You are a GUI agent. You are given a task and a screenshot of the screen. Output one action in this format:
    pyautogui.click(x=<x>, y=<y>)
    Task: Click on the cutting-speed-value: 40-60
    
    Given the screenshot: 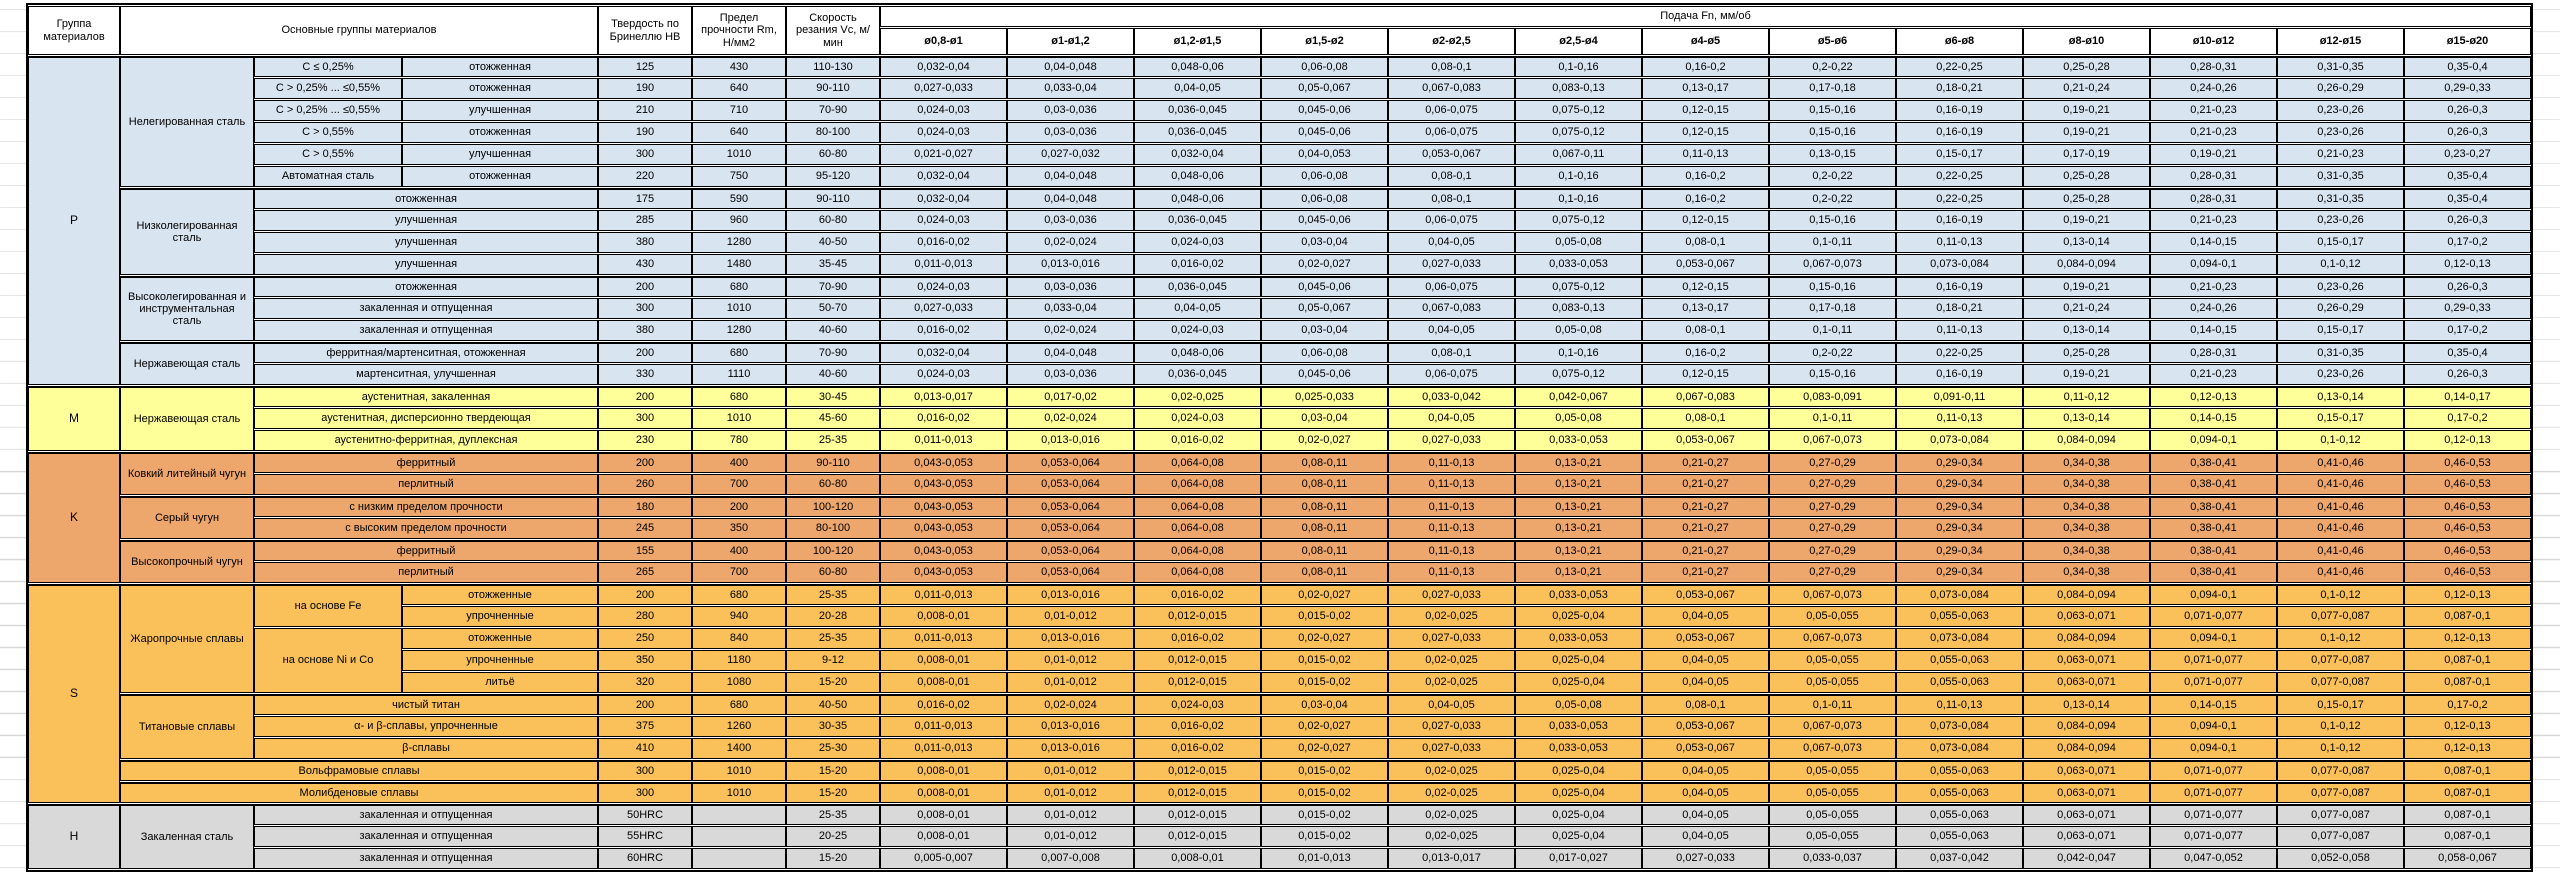 What is the action you would take?
    pyautogui.click(x=833, y=330)
    